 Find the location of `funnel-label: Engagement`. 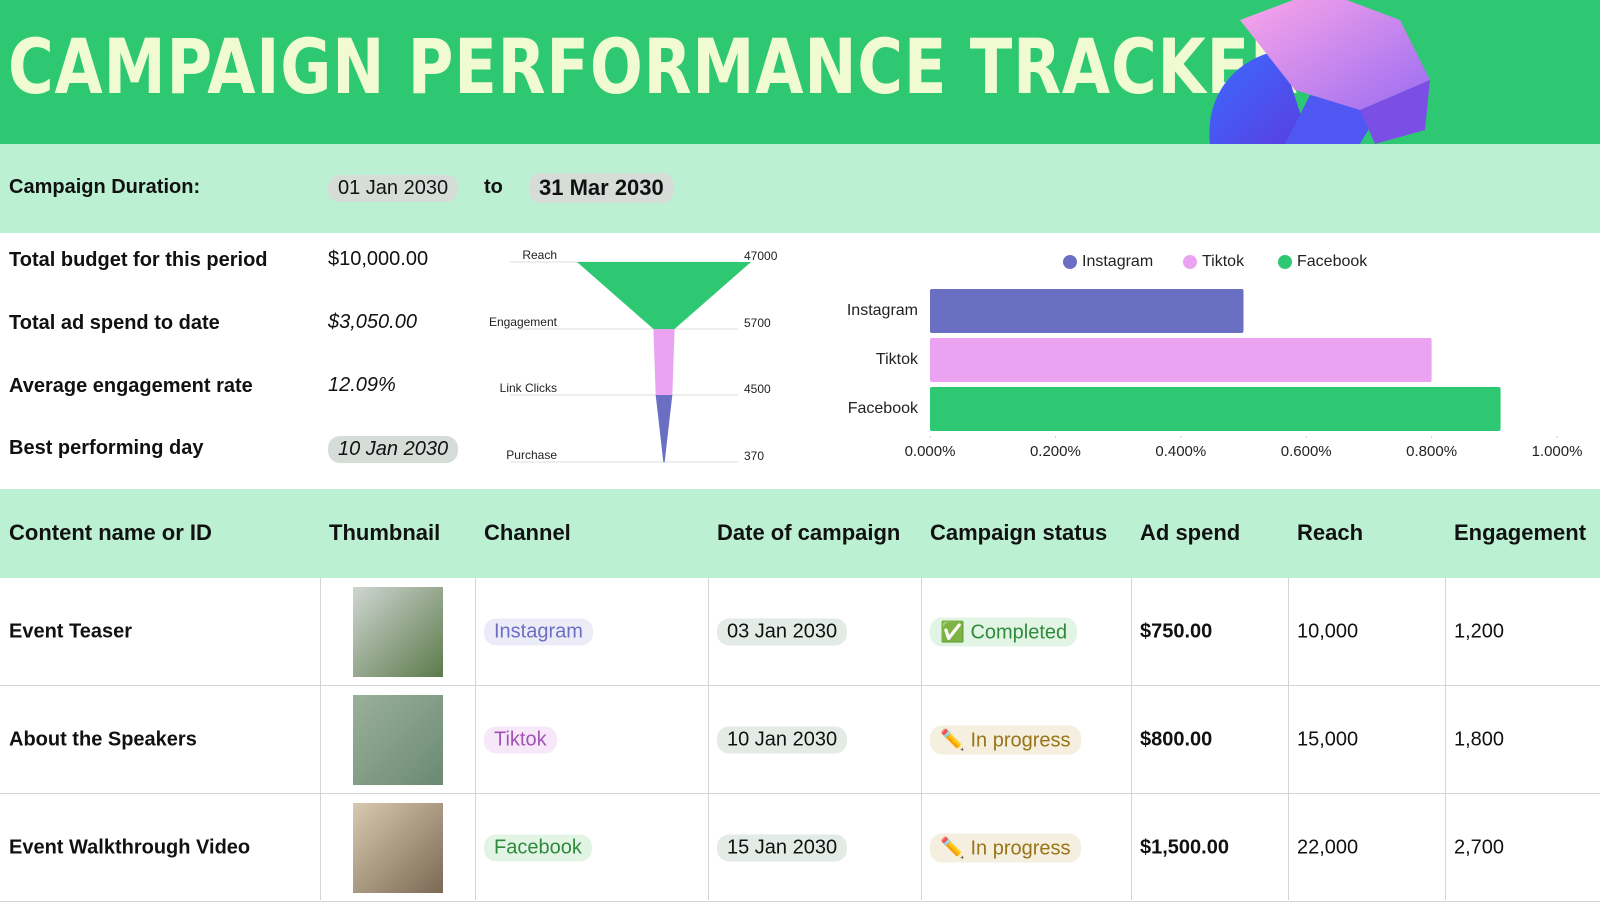

funnel-label: Engagement is located at coordinates (523, 322).